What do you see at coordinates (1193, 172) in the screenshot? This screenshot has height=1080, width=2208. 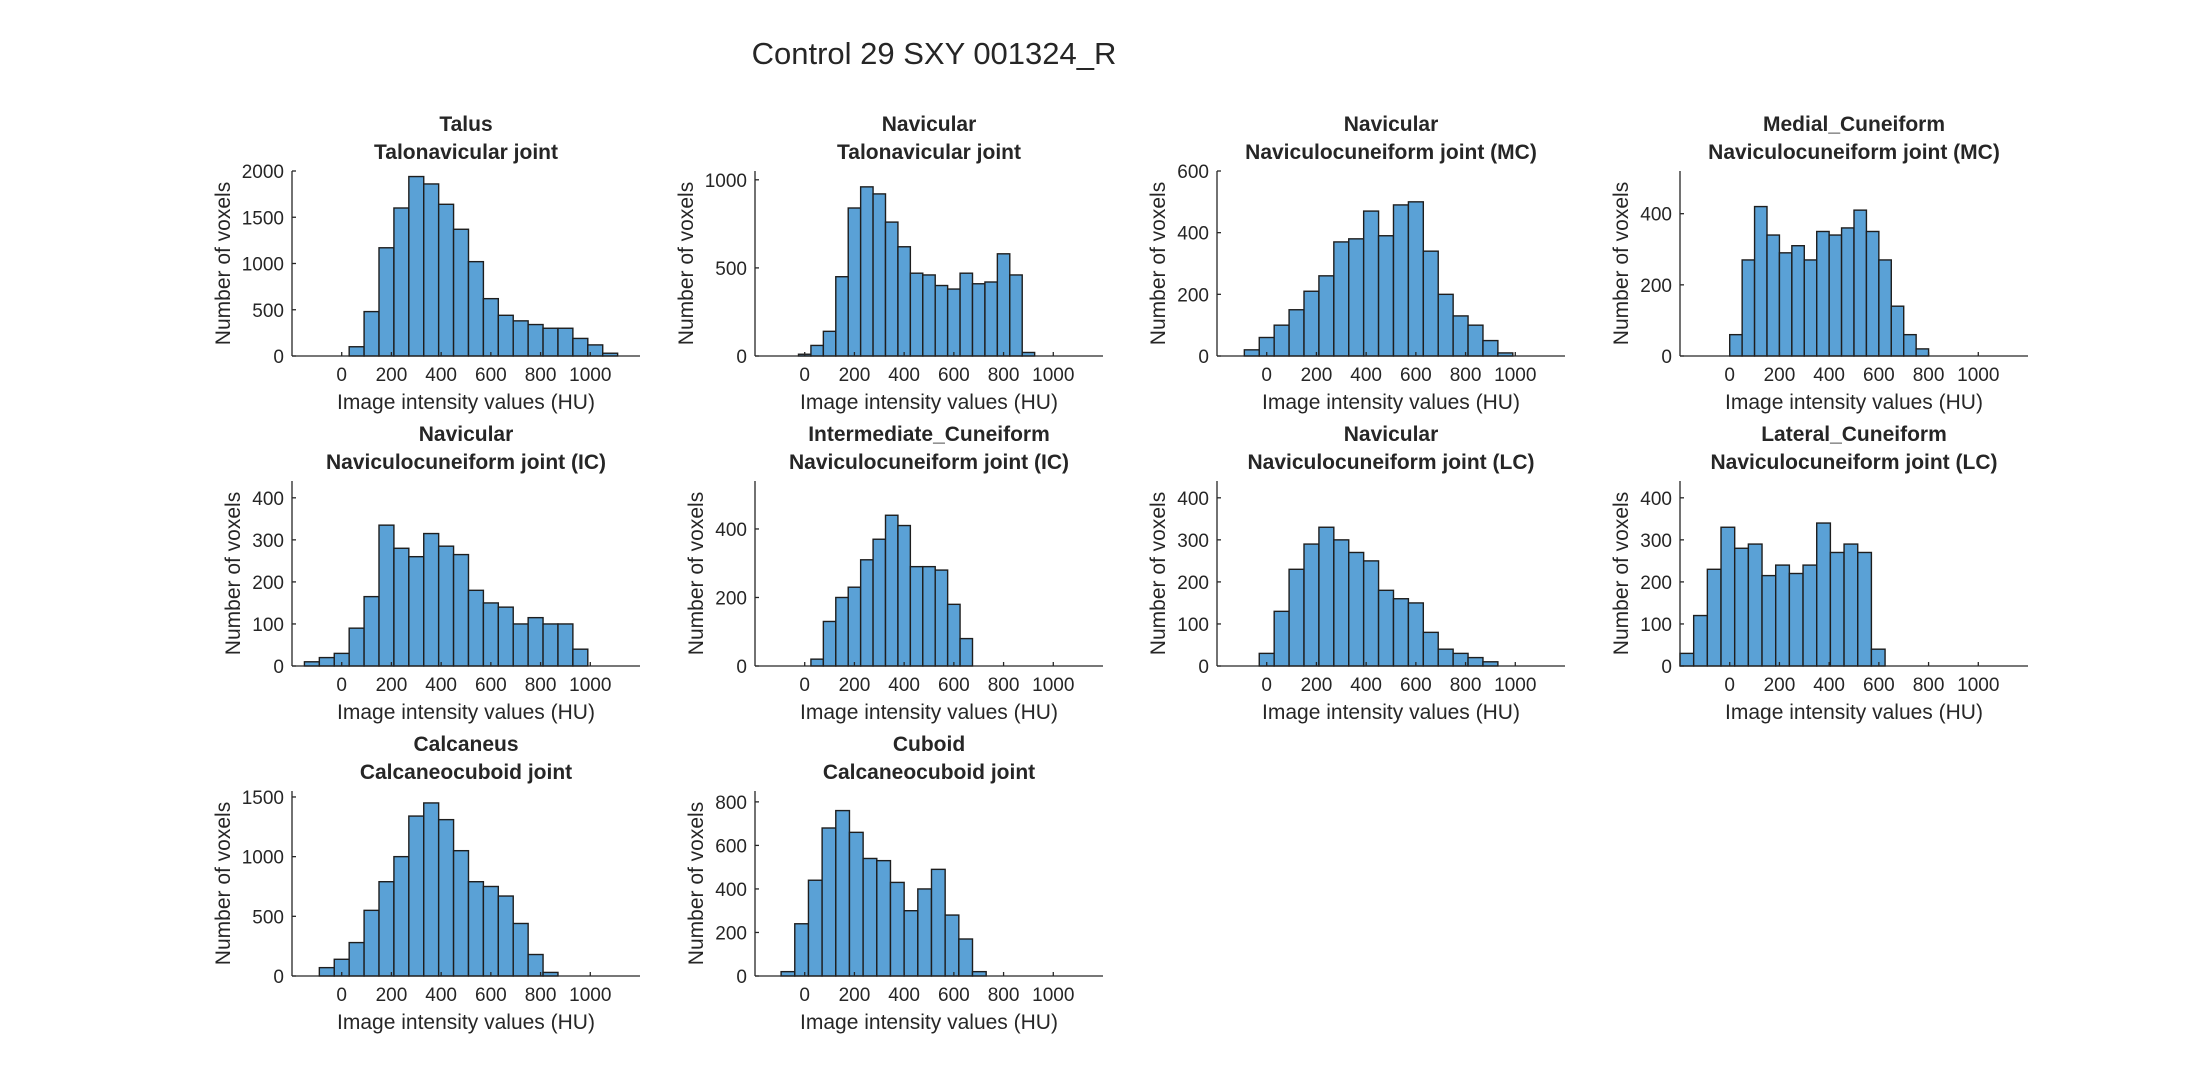 I see `y-tick-label: 600` at bounding box center [1193, 172].